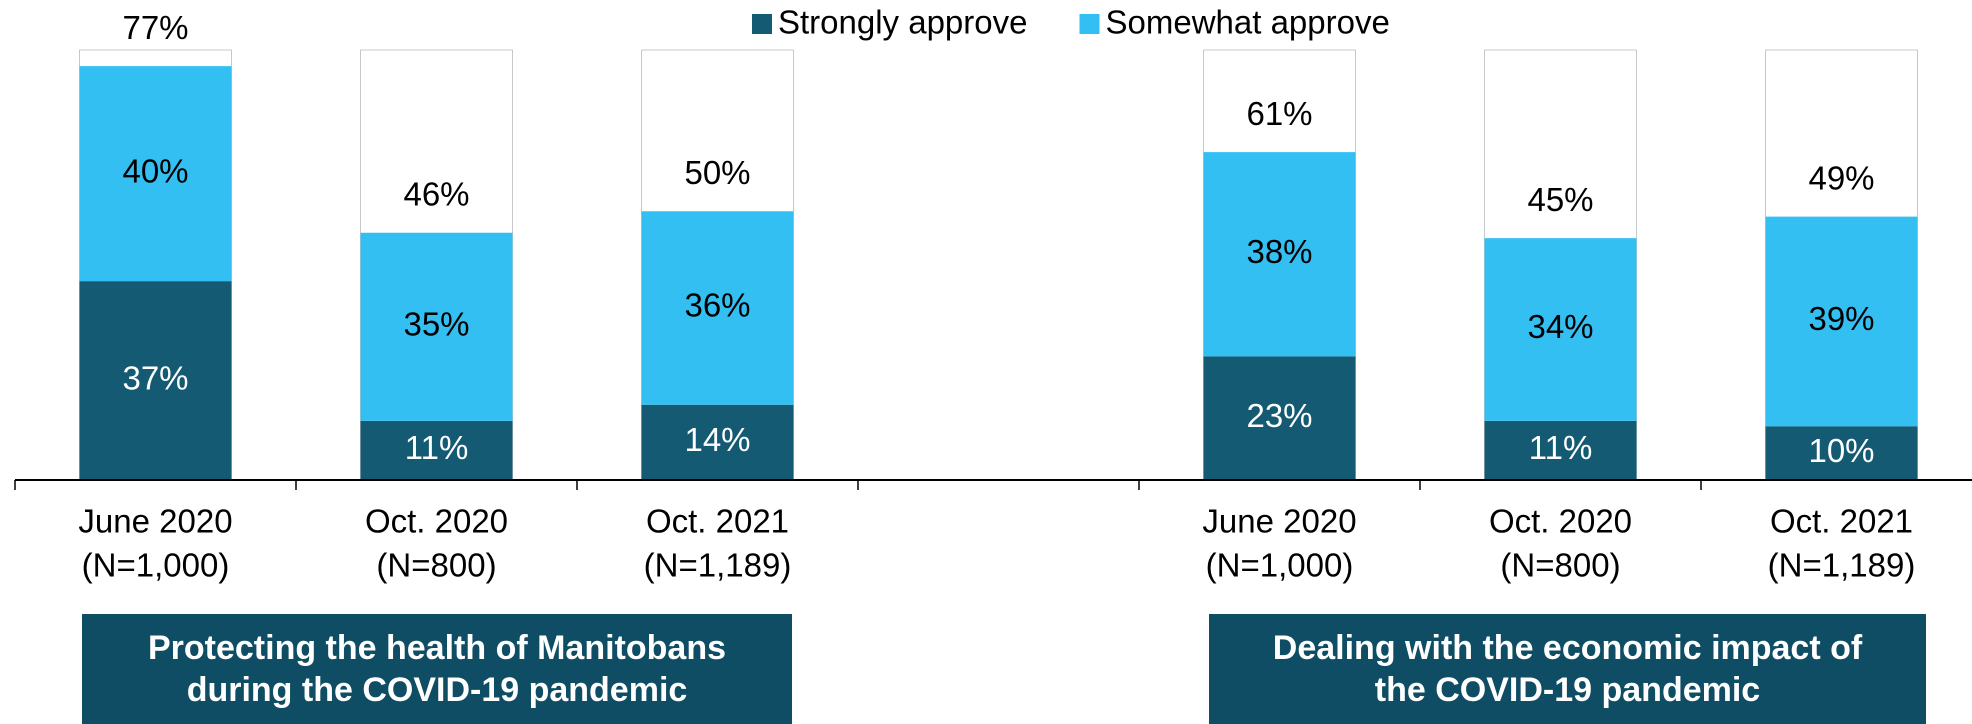 Image resolution: width=1972 pixels, height=724 pixels. I want to click on total-label: 46%, so click(436, 193).